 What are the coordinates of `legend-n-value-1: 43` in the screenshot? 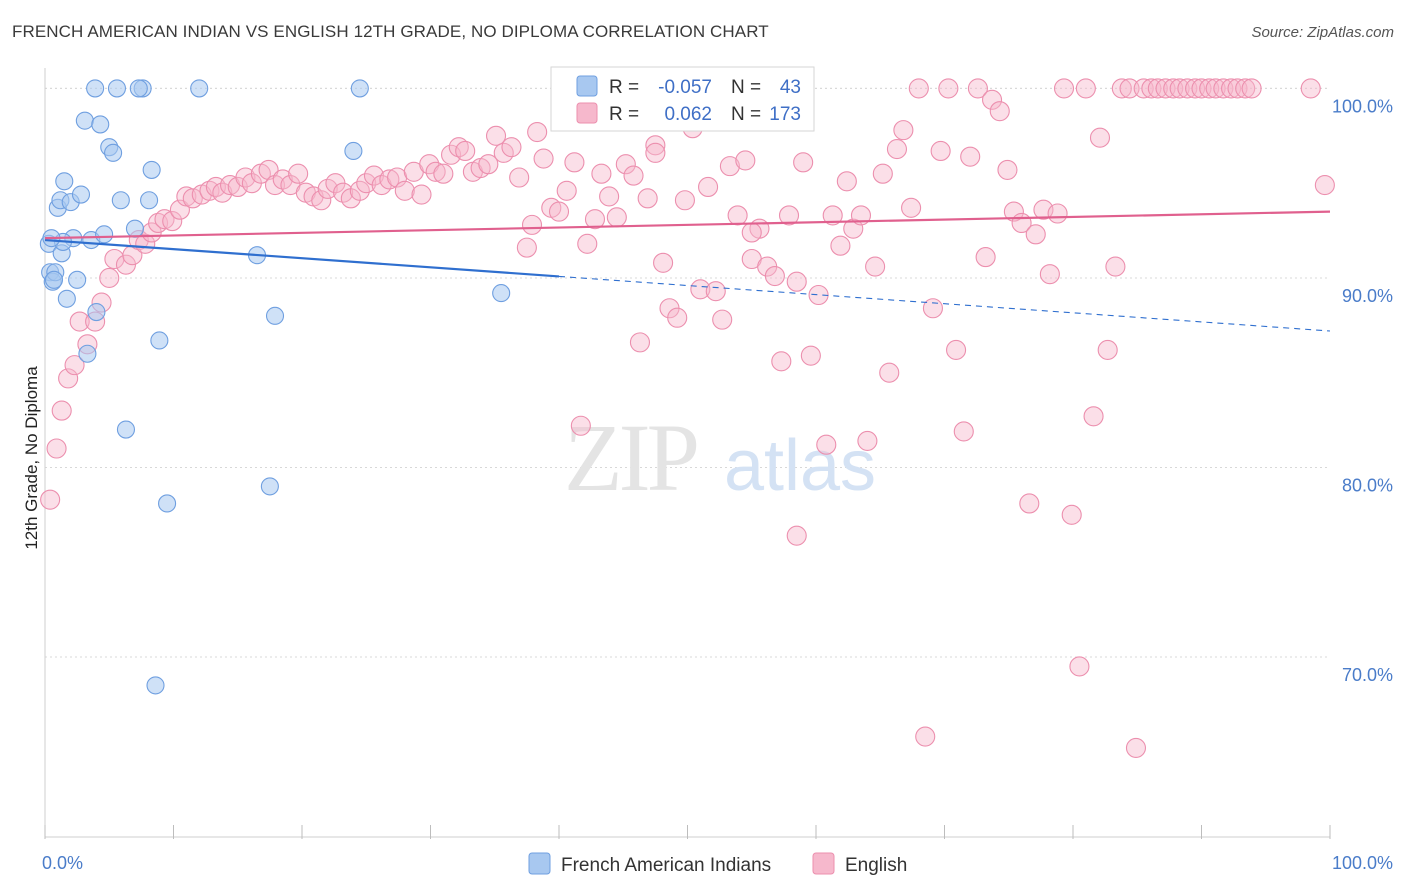 It's located at (790, 87).